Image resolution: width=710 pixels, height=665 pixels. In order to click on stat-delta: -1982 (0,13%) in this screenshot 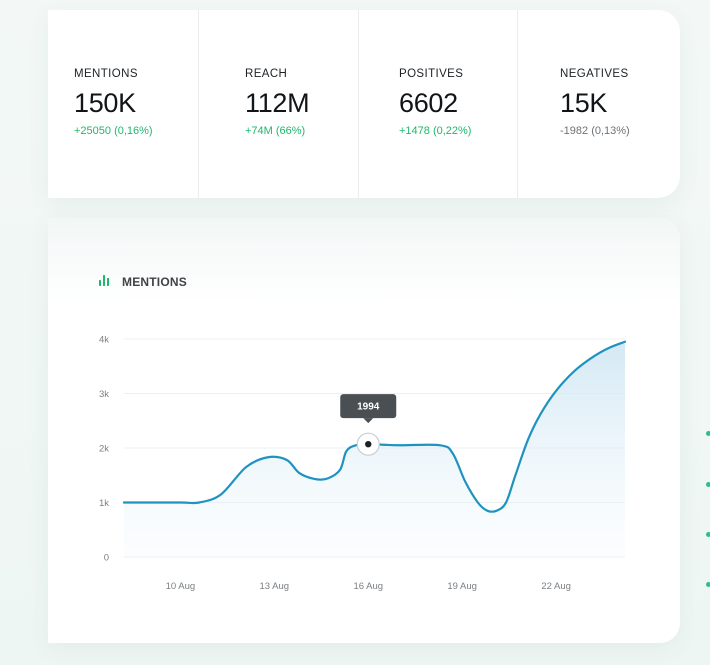, I will do `click(595, 131)`.